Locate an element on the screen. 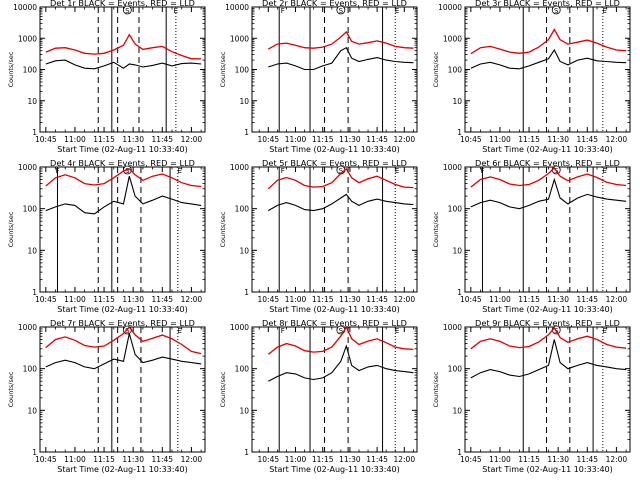  event-top-label: F is located at coordinates (57, 171).